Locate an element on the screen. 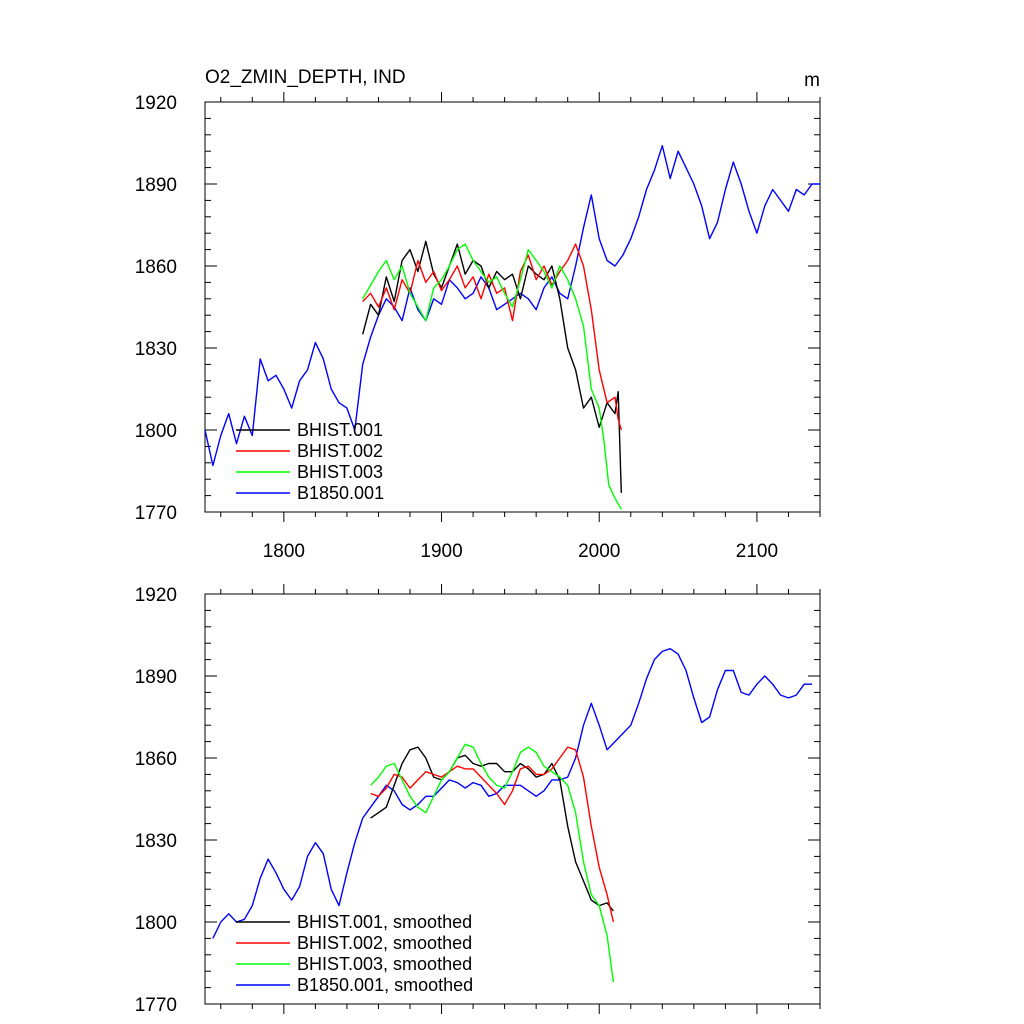 The width and height of the screenshot is (1024, 1024). series-line-bhist-001-smoothed is located at coordinates (492, 829).